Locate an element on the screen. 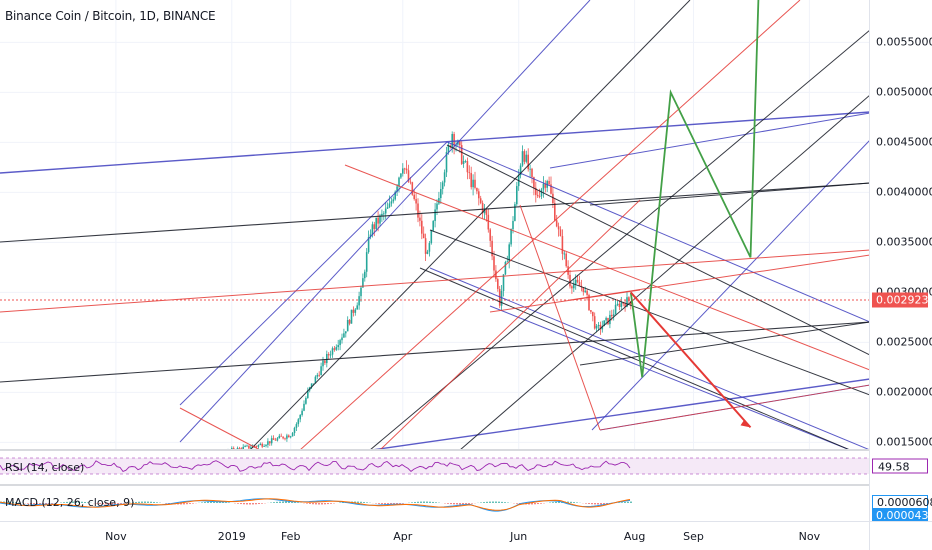  y-tick-label: 0.0045000 is located at coordinates (904, 142).